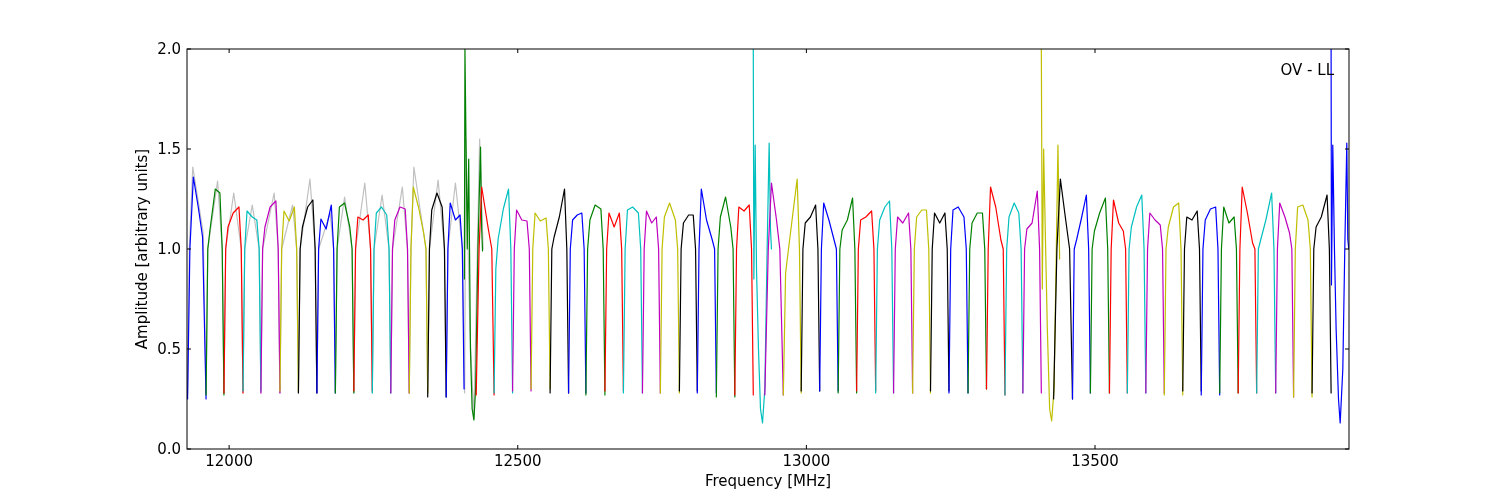 The image size is (1500, 500). Describe the element at coordinates (169, 349) in the screenshot. I see `y-tick-label: 0.5` at that location.